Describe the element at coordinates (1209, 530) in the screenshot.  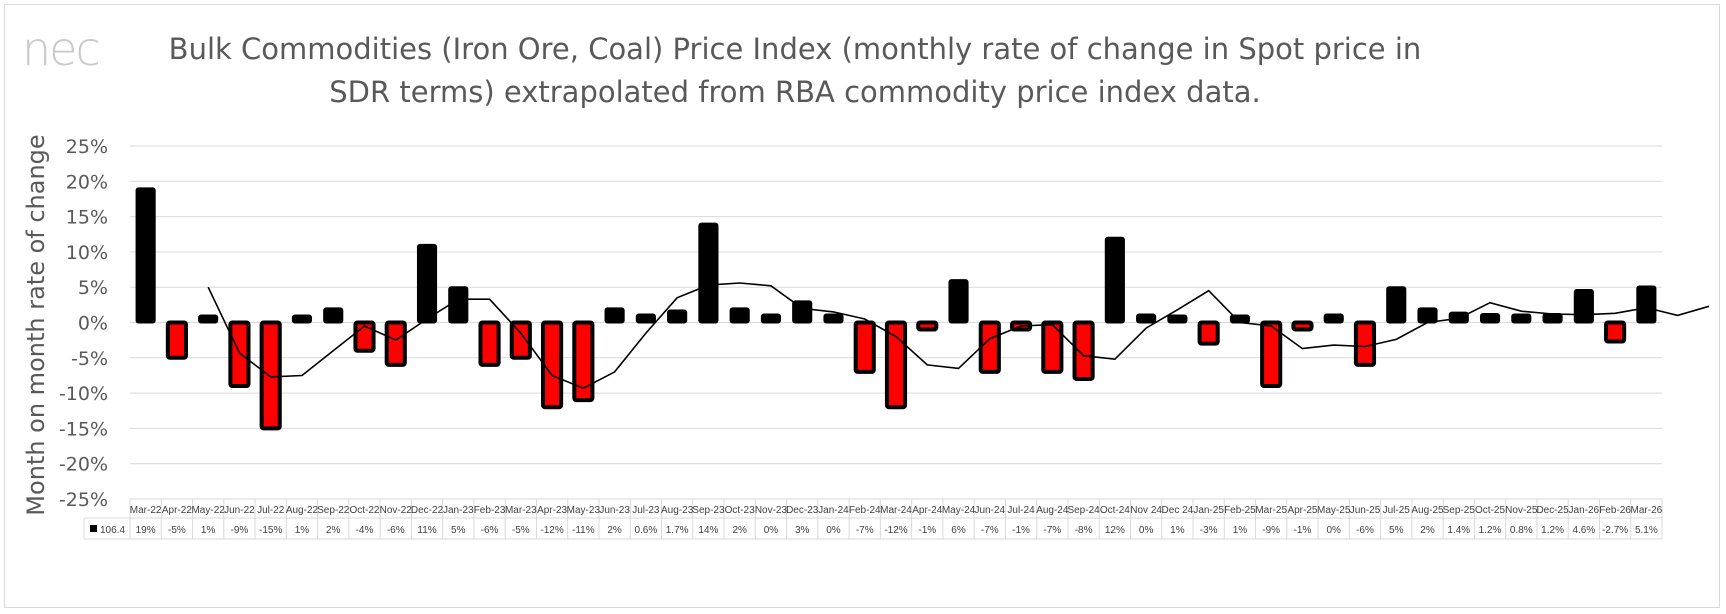
I see `data-label: -3%` at that location.